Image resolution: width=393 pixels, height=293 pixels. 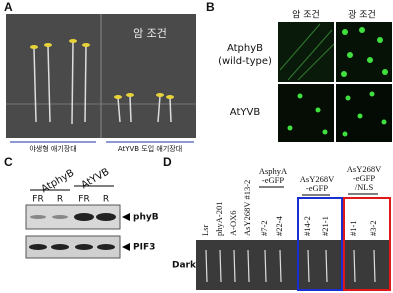 I want to click on row-label: Dark, so click(x=184, y=266).